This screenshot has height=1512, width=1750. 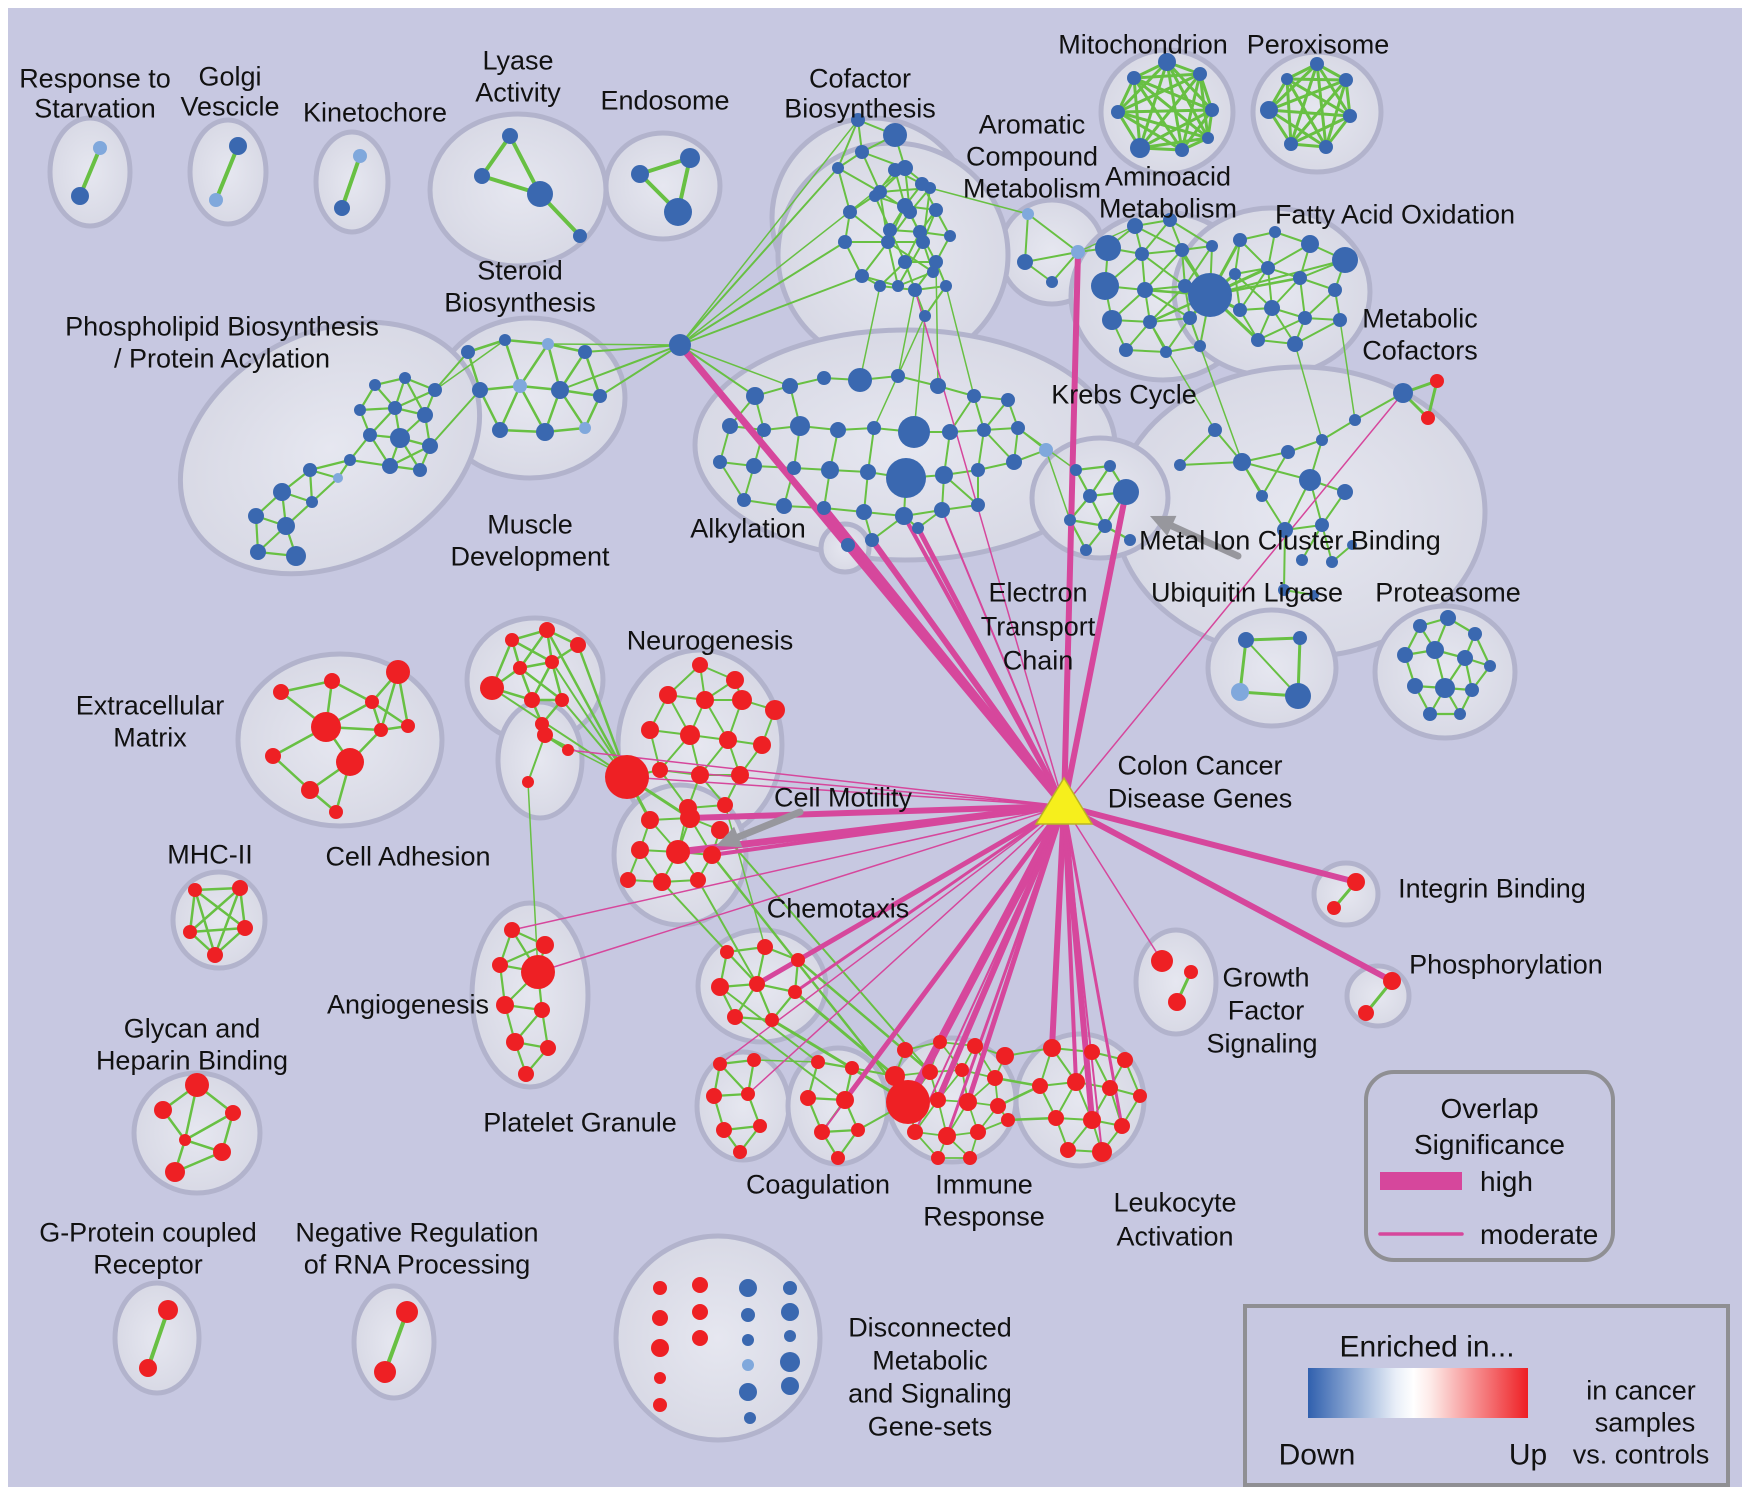 I want to click on cluster-label: Metal Ion Cluster Binding, so click(x=1290, y=540).